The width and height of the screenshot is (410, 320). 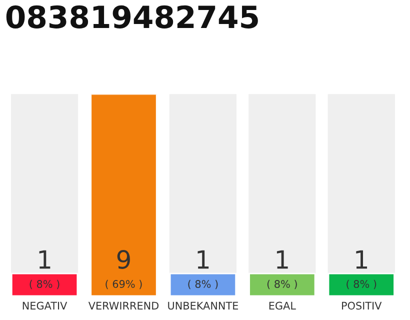 I want to click on x-tick-label: NEGATIV, so click(x=45, y=306).